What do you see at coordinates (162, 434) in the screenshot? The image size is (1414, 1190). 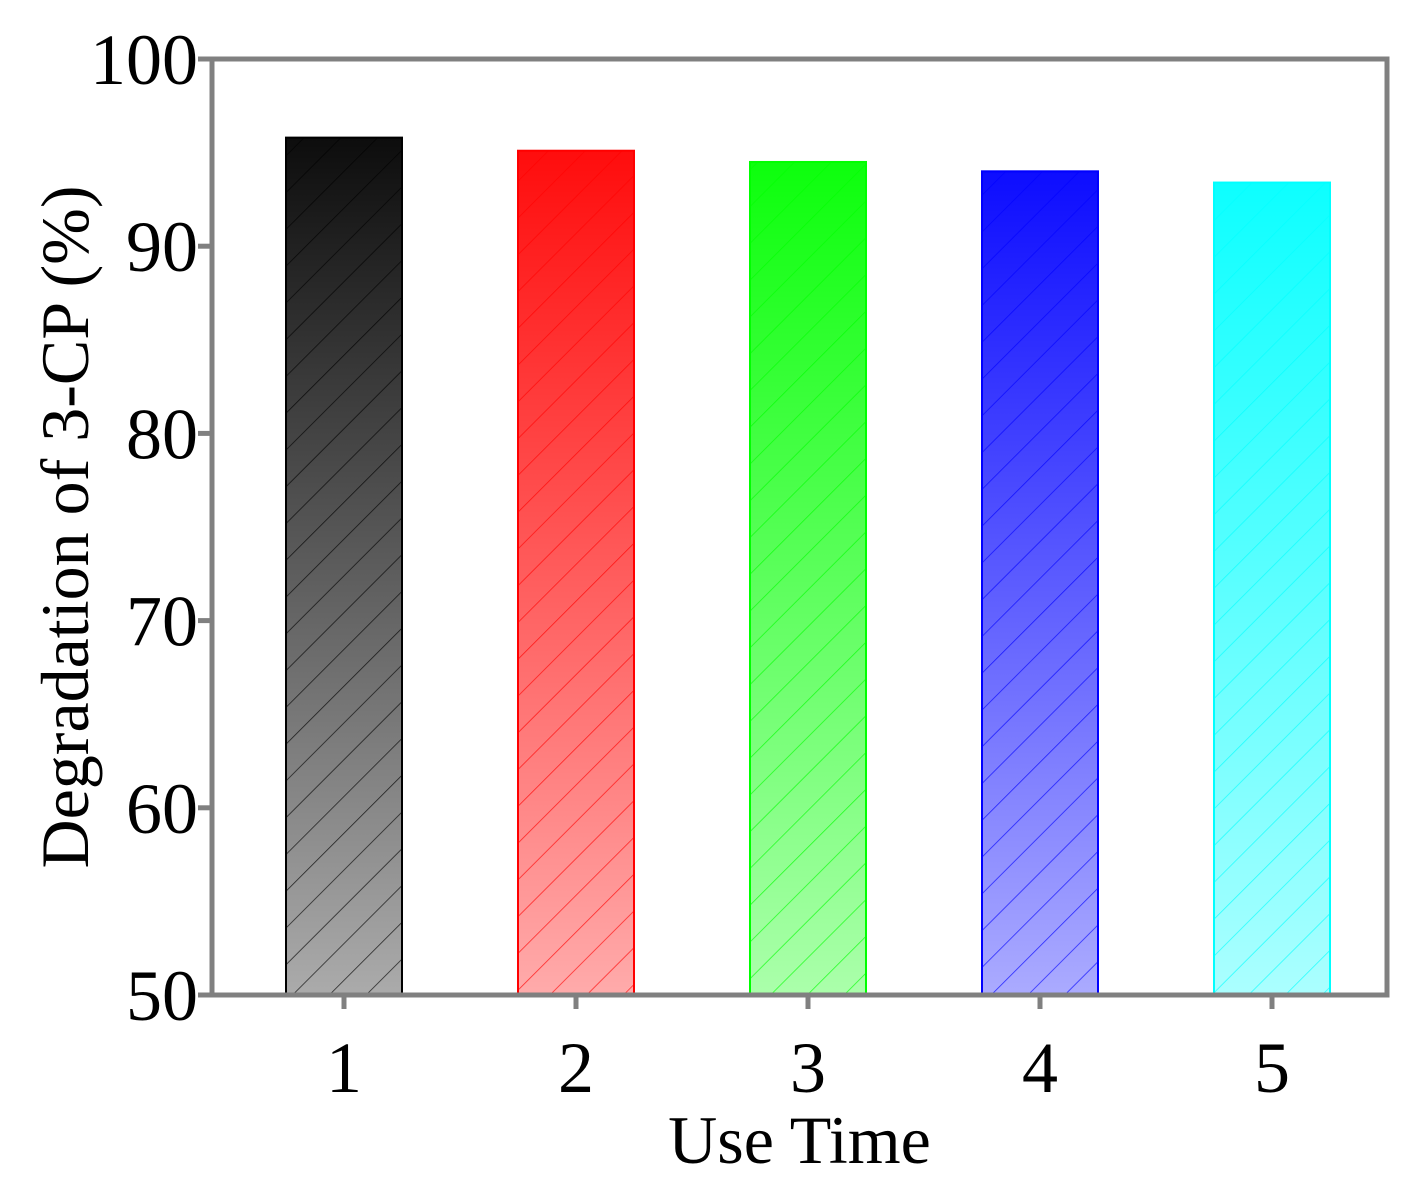 I see `y-tick-label: 80` at bounding box center [162, 434].